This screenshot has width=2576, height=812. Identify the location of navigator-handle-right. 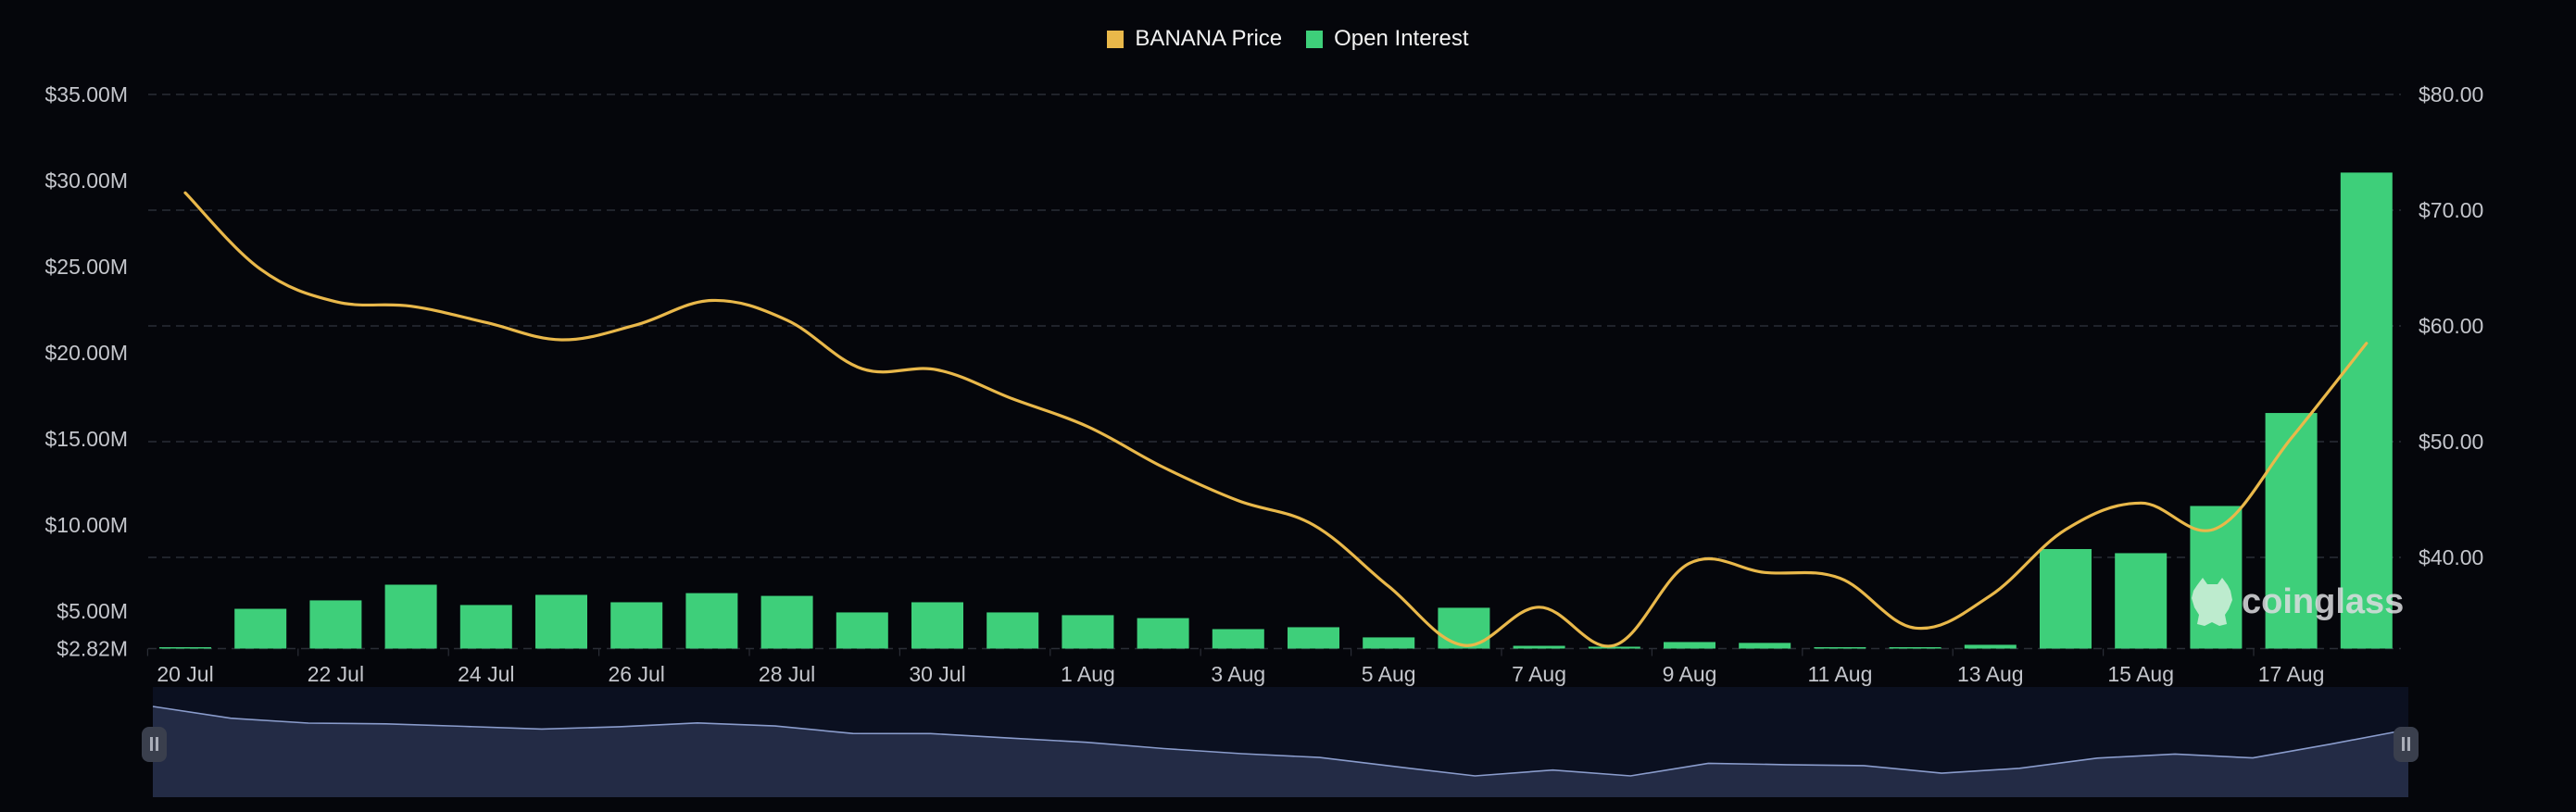
(2406, 744).